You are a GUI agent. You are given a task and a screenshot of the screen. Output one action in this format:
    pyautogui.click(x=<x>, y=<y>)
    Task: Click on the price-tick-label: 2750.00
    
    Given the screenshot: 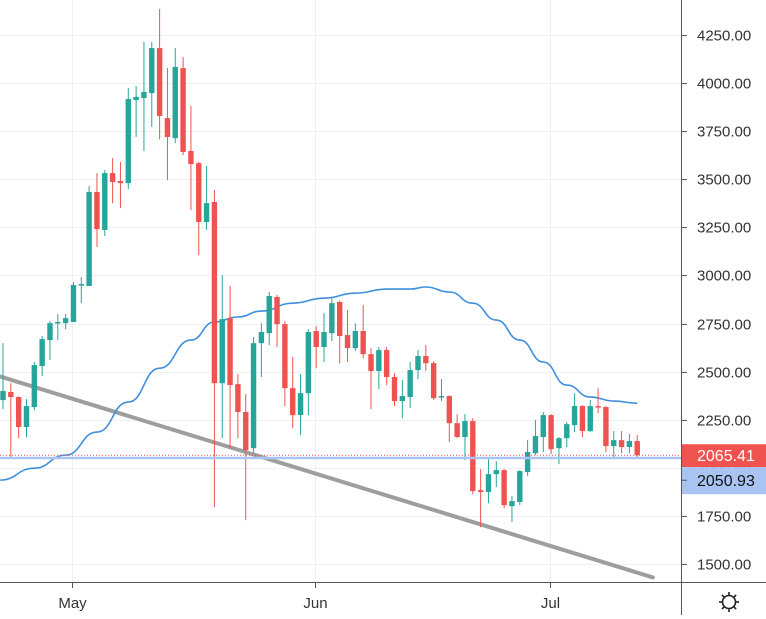 What is the action you would take?
    pyautogui.click(x=724, y=325)
    